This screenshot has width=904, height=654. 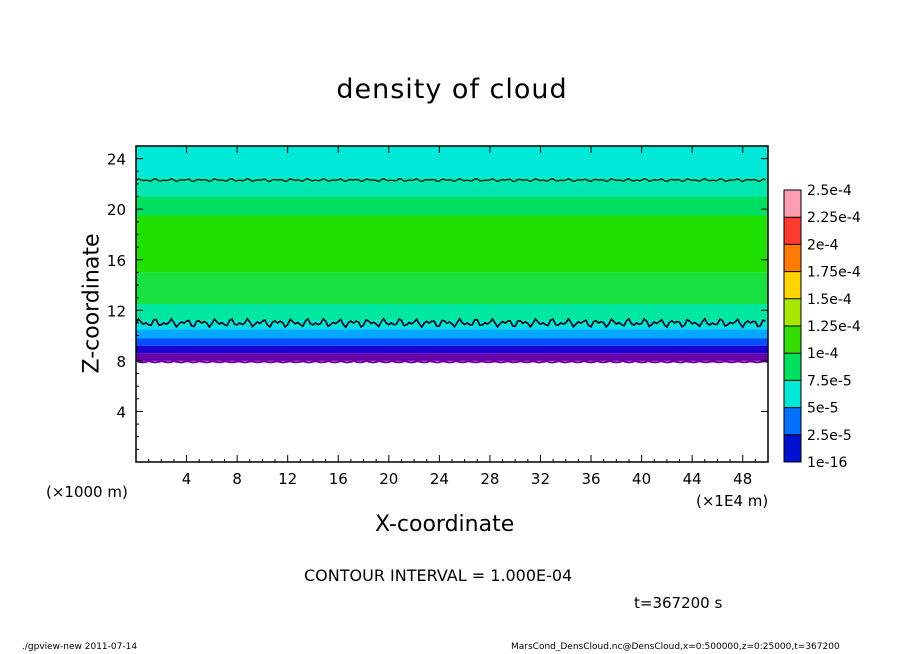 What do you see at coordinates (692, 479) in the screenshot?
I see `x-tick-label: 44` at bounding box center [692, 479].